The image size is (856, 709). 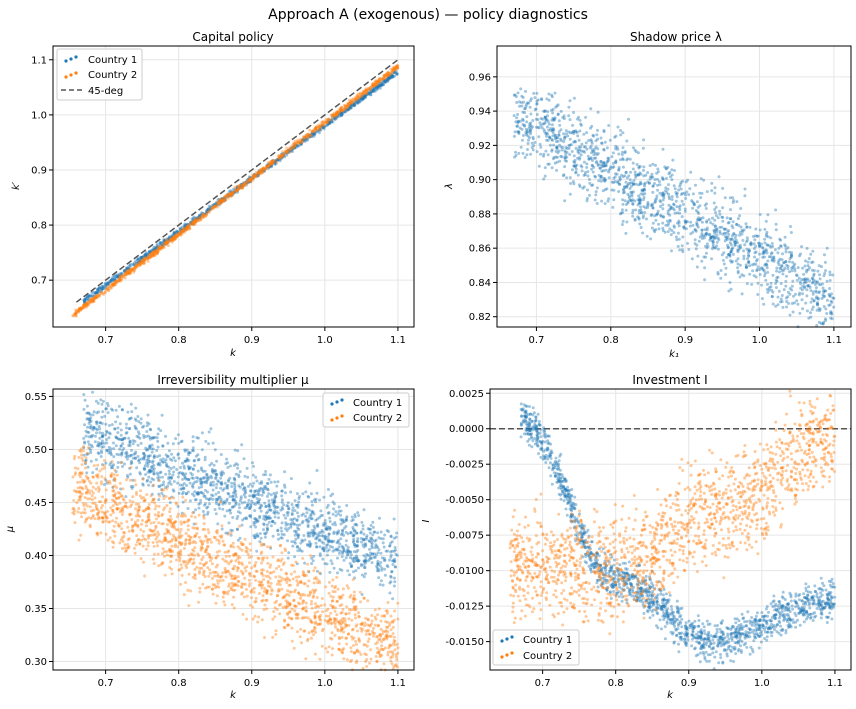 I want to click on x-ticks: 0.7 0.8 0.9 1.0 1.1, so click(x=685, y=336).